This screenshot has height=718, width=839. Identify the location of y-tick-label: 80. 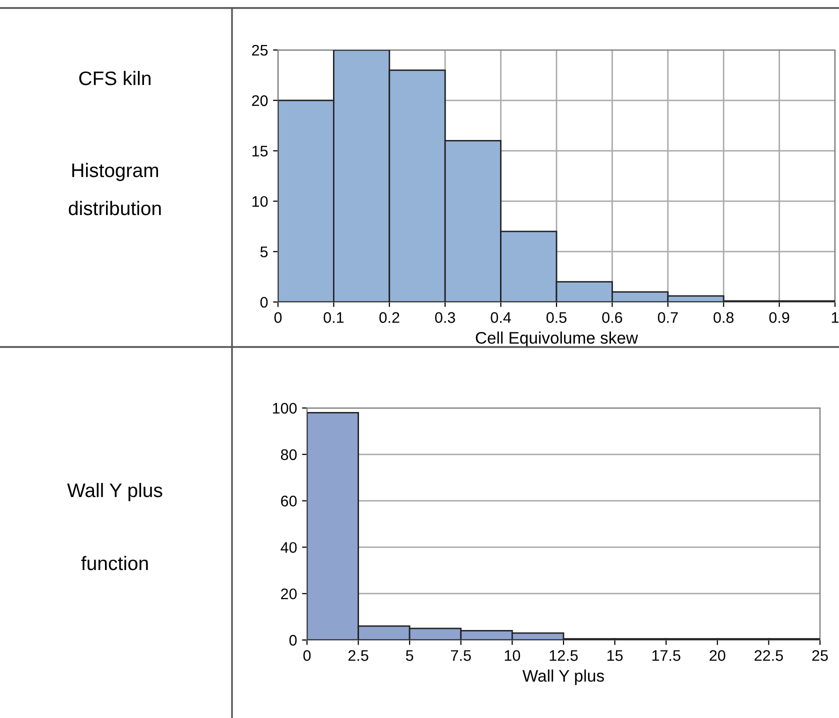
(288, 454).